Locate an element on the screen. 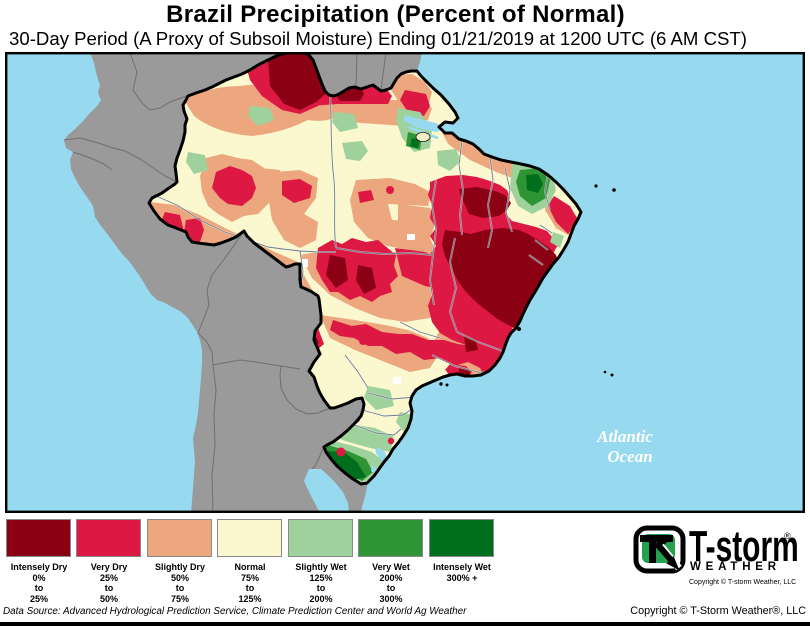  svg-text: Atlantic is located at coordinates (624, 436).